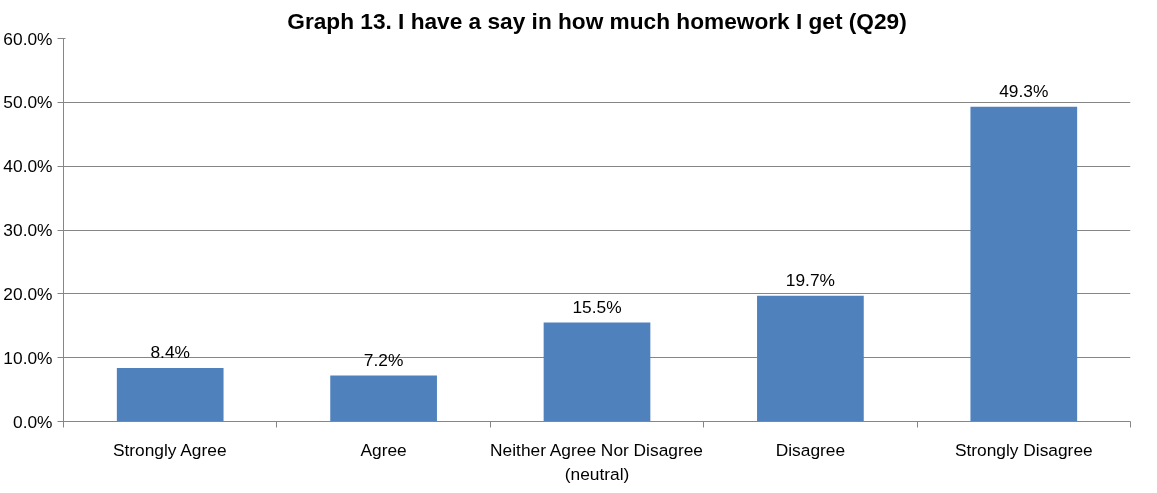  I want to click on y-tick-label: 60.0%, so click(28, 38).